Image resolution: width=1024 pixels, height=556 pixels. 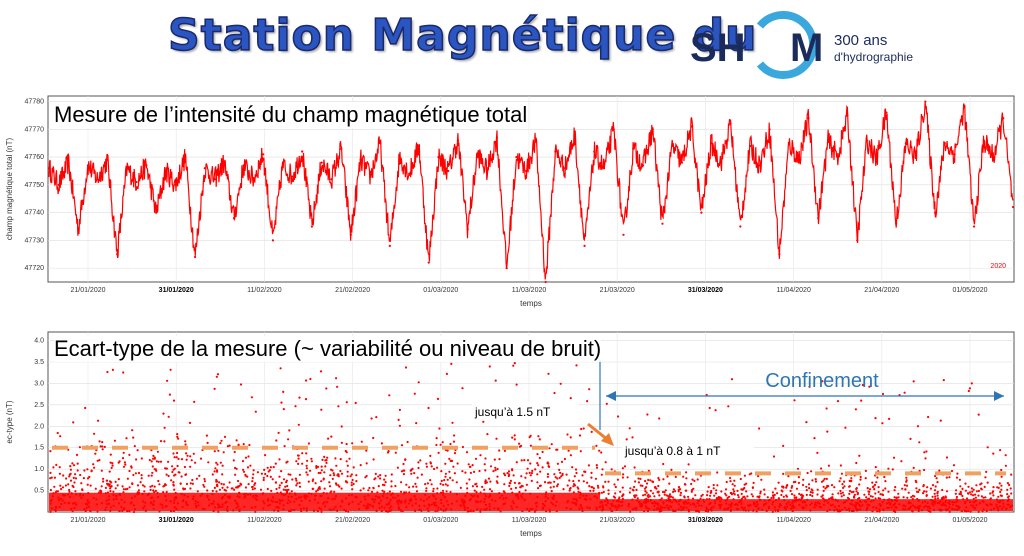 I want to click on chart2-ytick-label: 2.5, so click(x=39, y=405).